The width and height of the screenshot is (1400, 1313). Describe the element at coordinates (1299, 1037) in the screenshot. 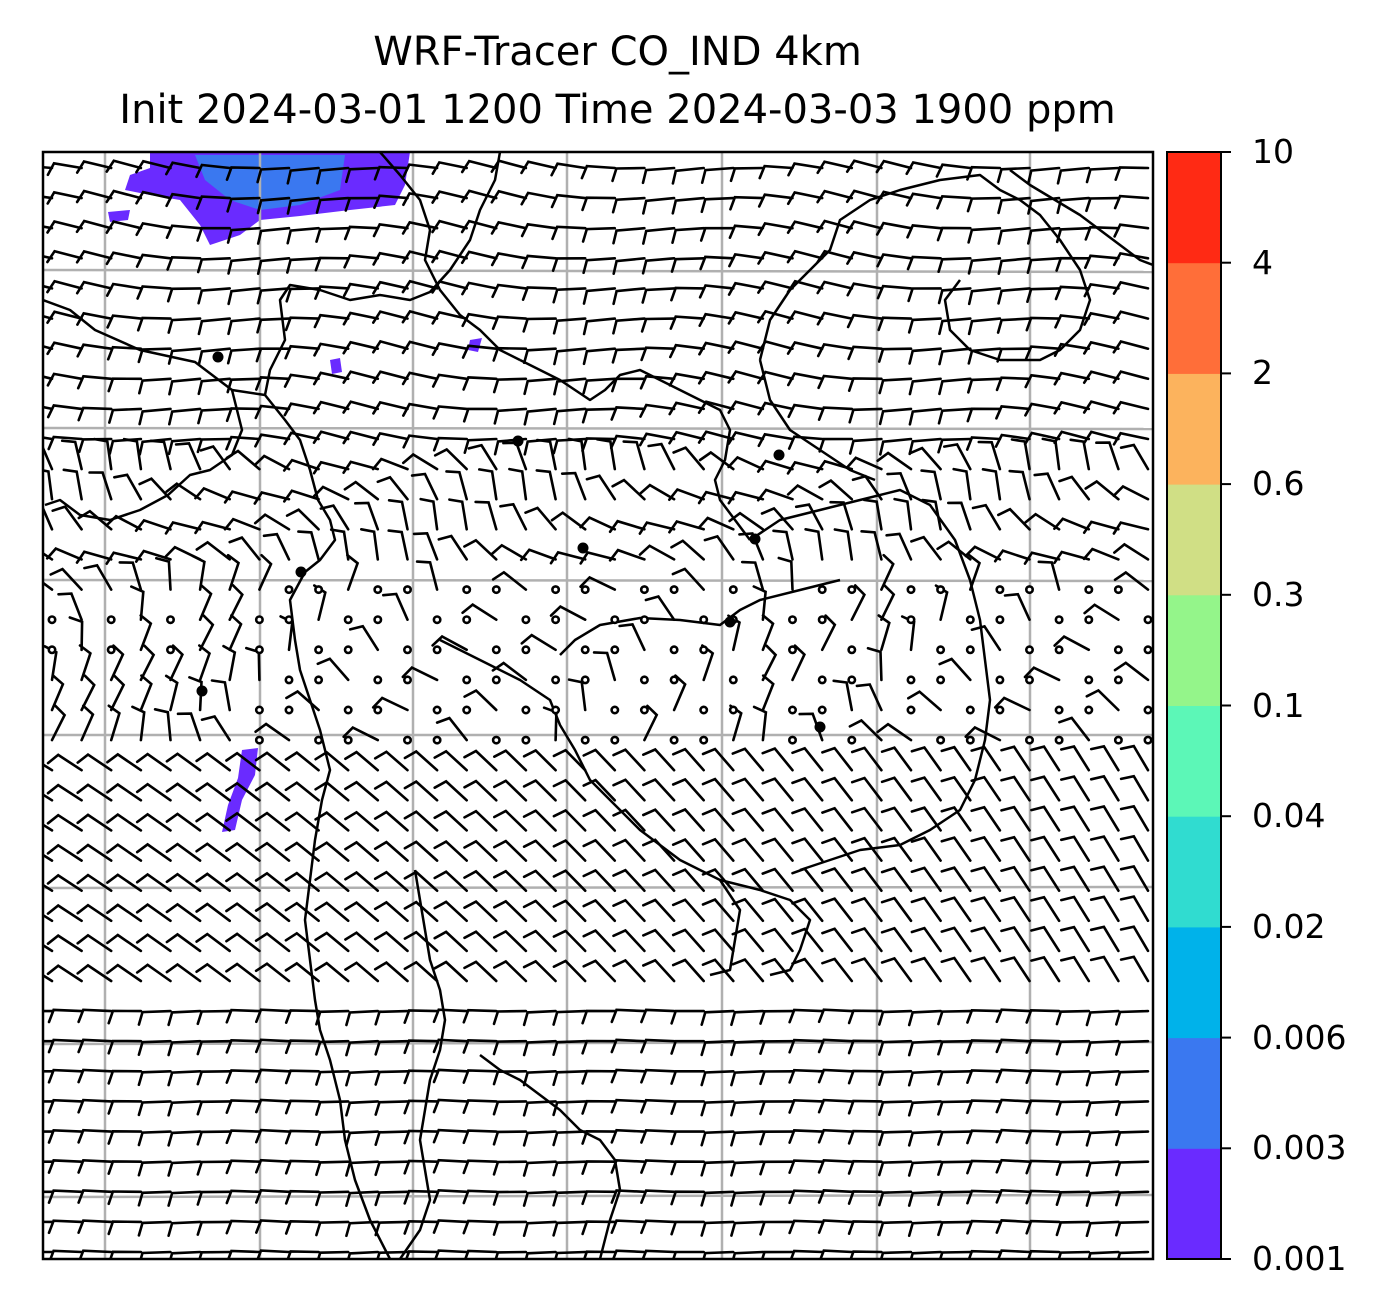

I see `colorbar-label-2: 0.006` at that location.